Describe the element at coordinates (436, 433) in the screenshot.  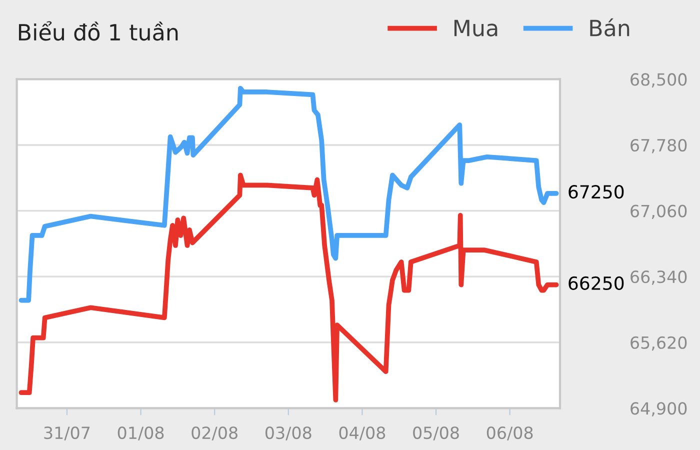
I see `x-tick-label: 05/08` at that location.